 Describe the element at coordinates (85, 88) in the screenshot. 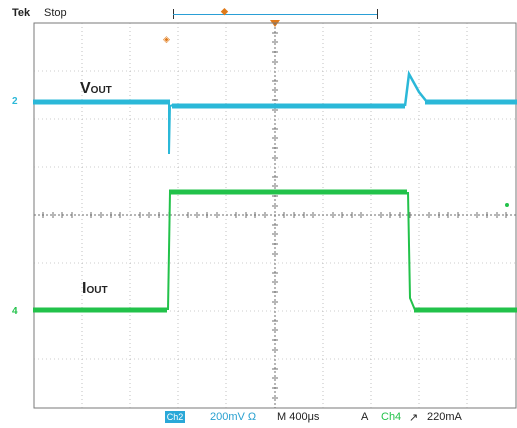

I see `vout-label-main: V` at that location.